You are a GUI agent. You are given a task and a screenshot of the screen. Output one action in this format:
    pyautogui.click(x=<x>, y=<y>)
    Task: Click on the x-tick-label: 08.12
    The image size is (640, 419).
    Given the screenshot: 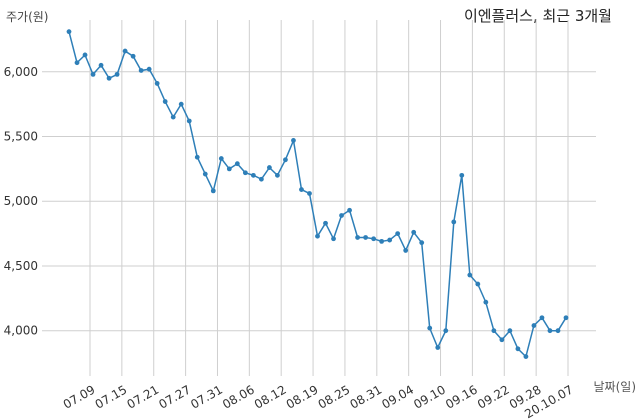 What is the action you would take?
    pyautogui.click(x=270, y=396)
    